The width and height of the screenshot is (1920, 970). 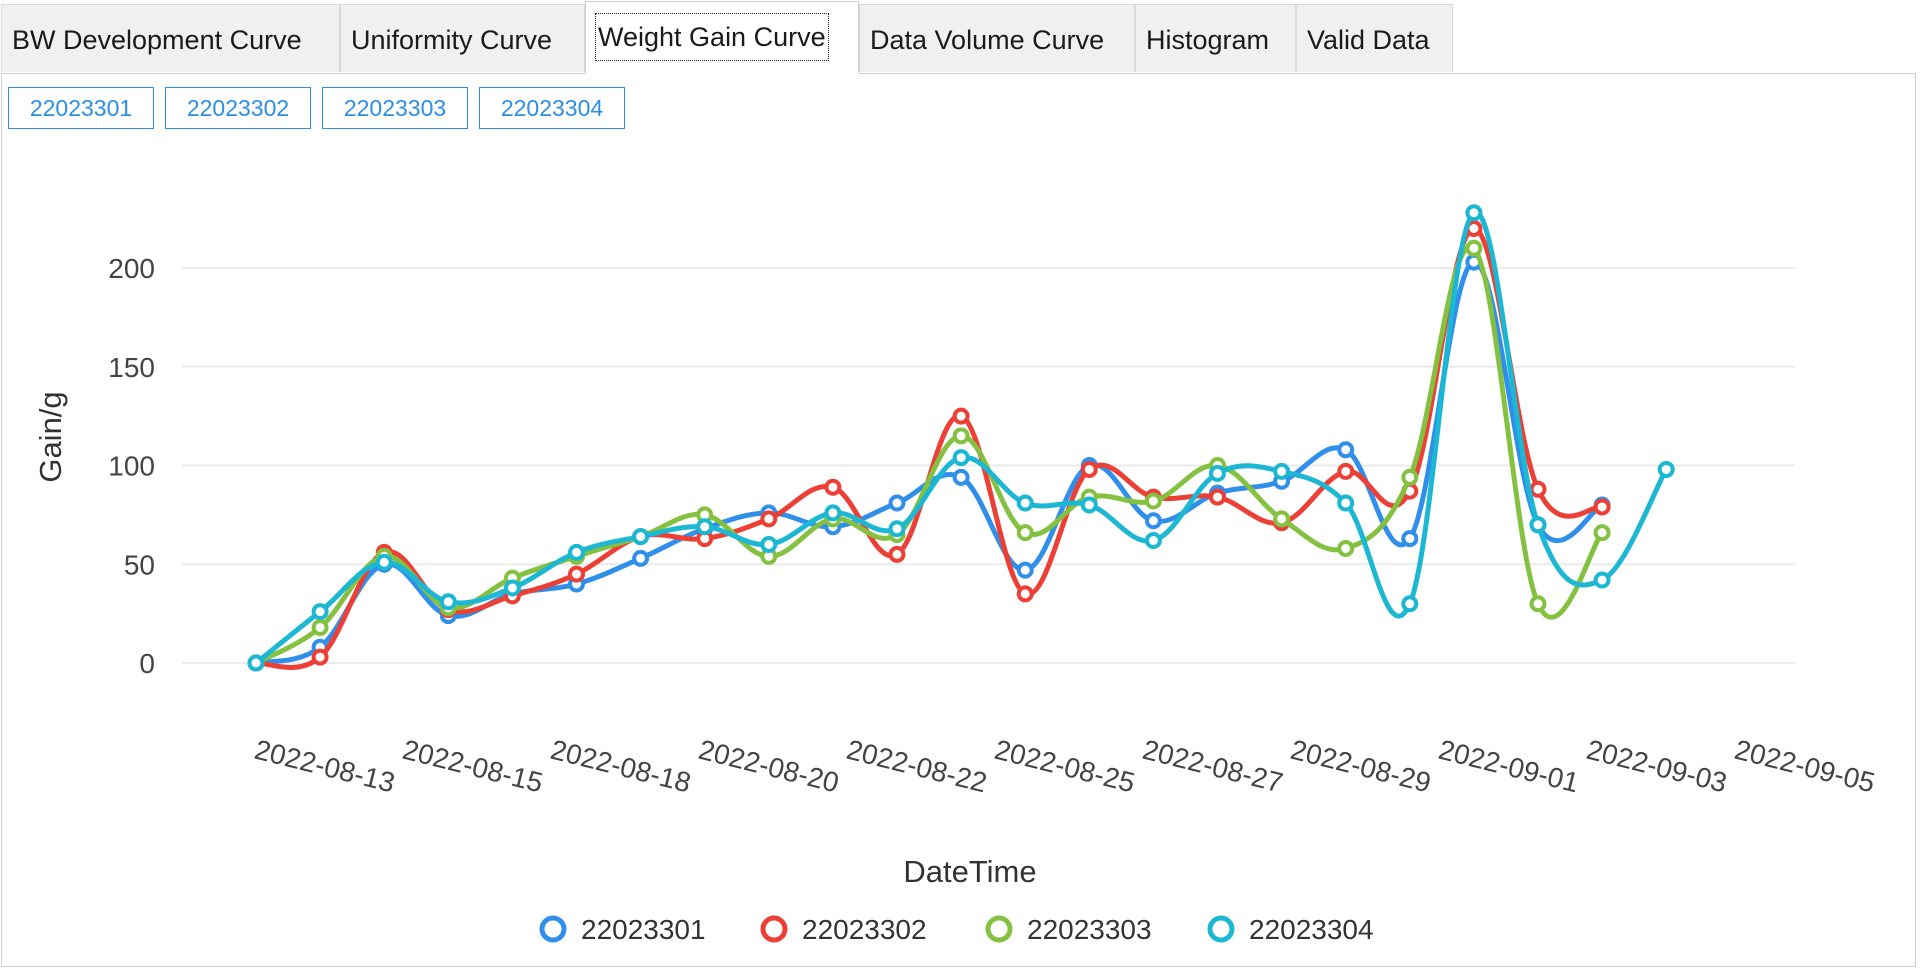 What do you see at coordinates (81, 108) in the screenshot?
I see `batch-button-22023301: 22023301` at bounding box center [81, 108].